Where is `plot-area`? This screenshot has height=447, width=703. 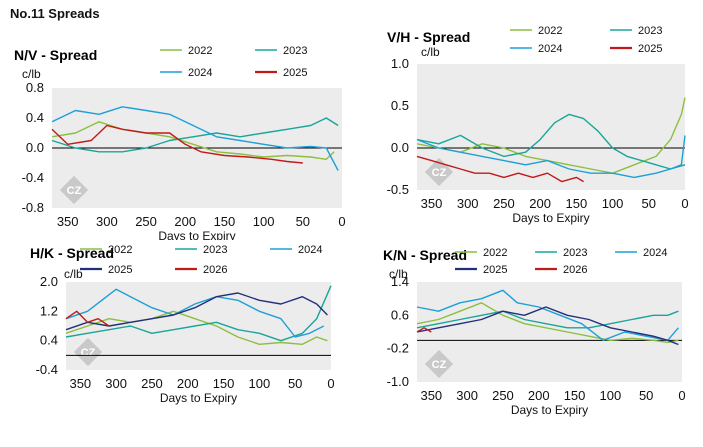
plot-area is located at coordinates (549, 332).